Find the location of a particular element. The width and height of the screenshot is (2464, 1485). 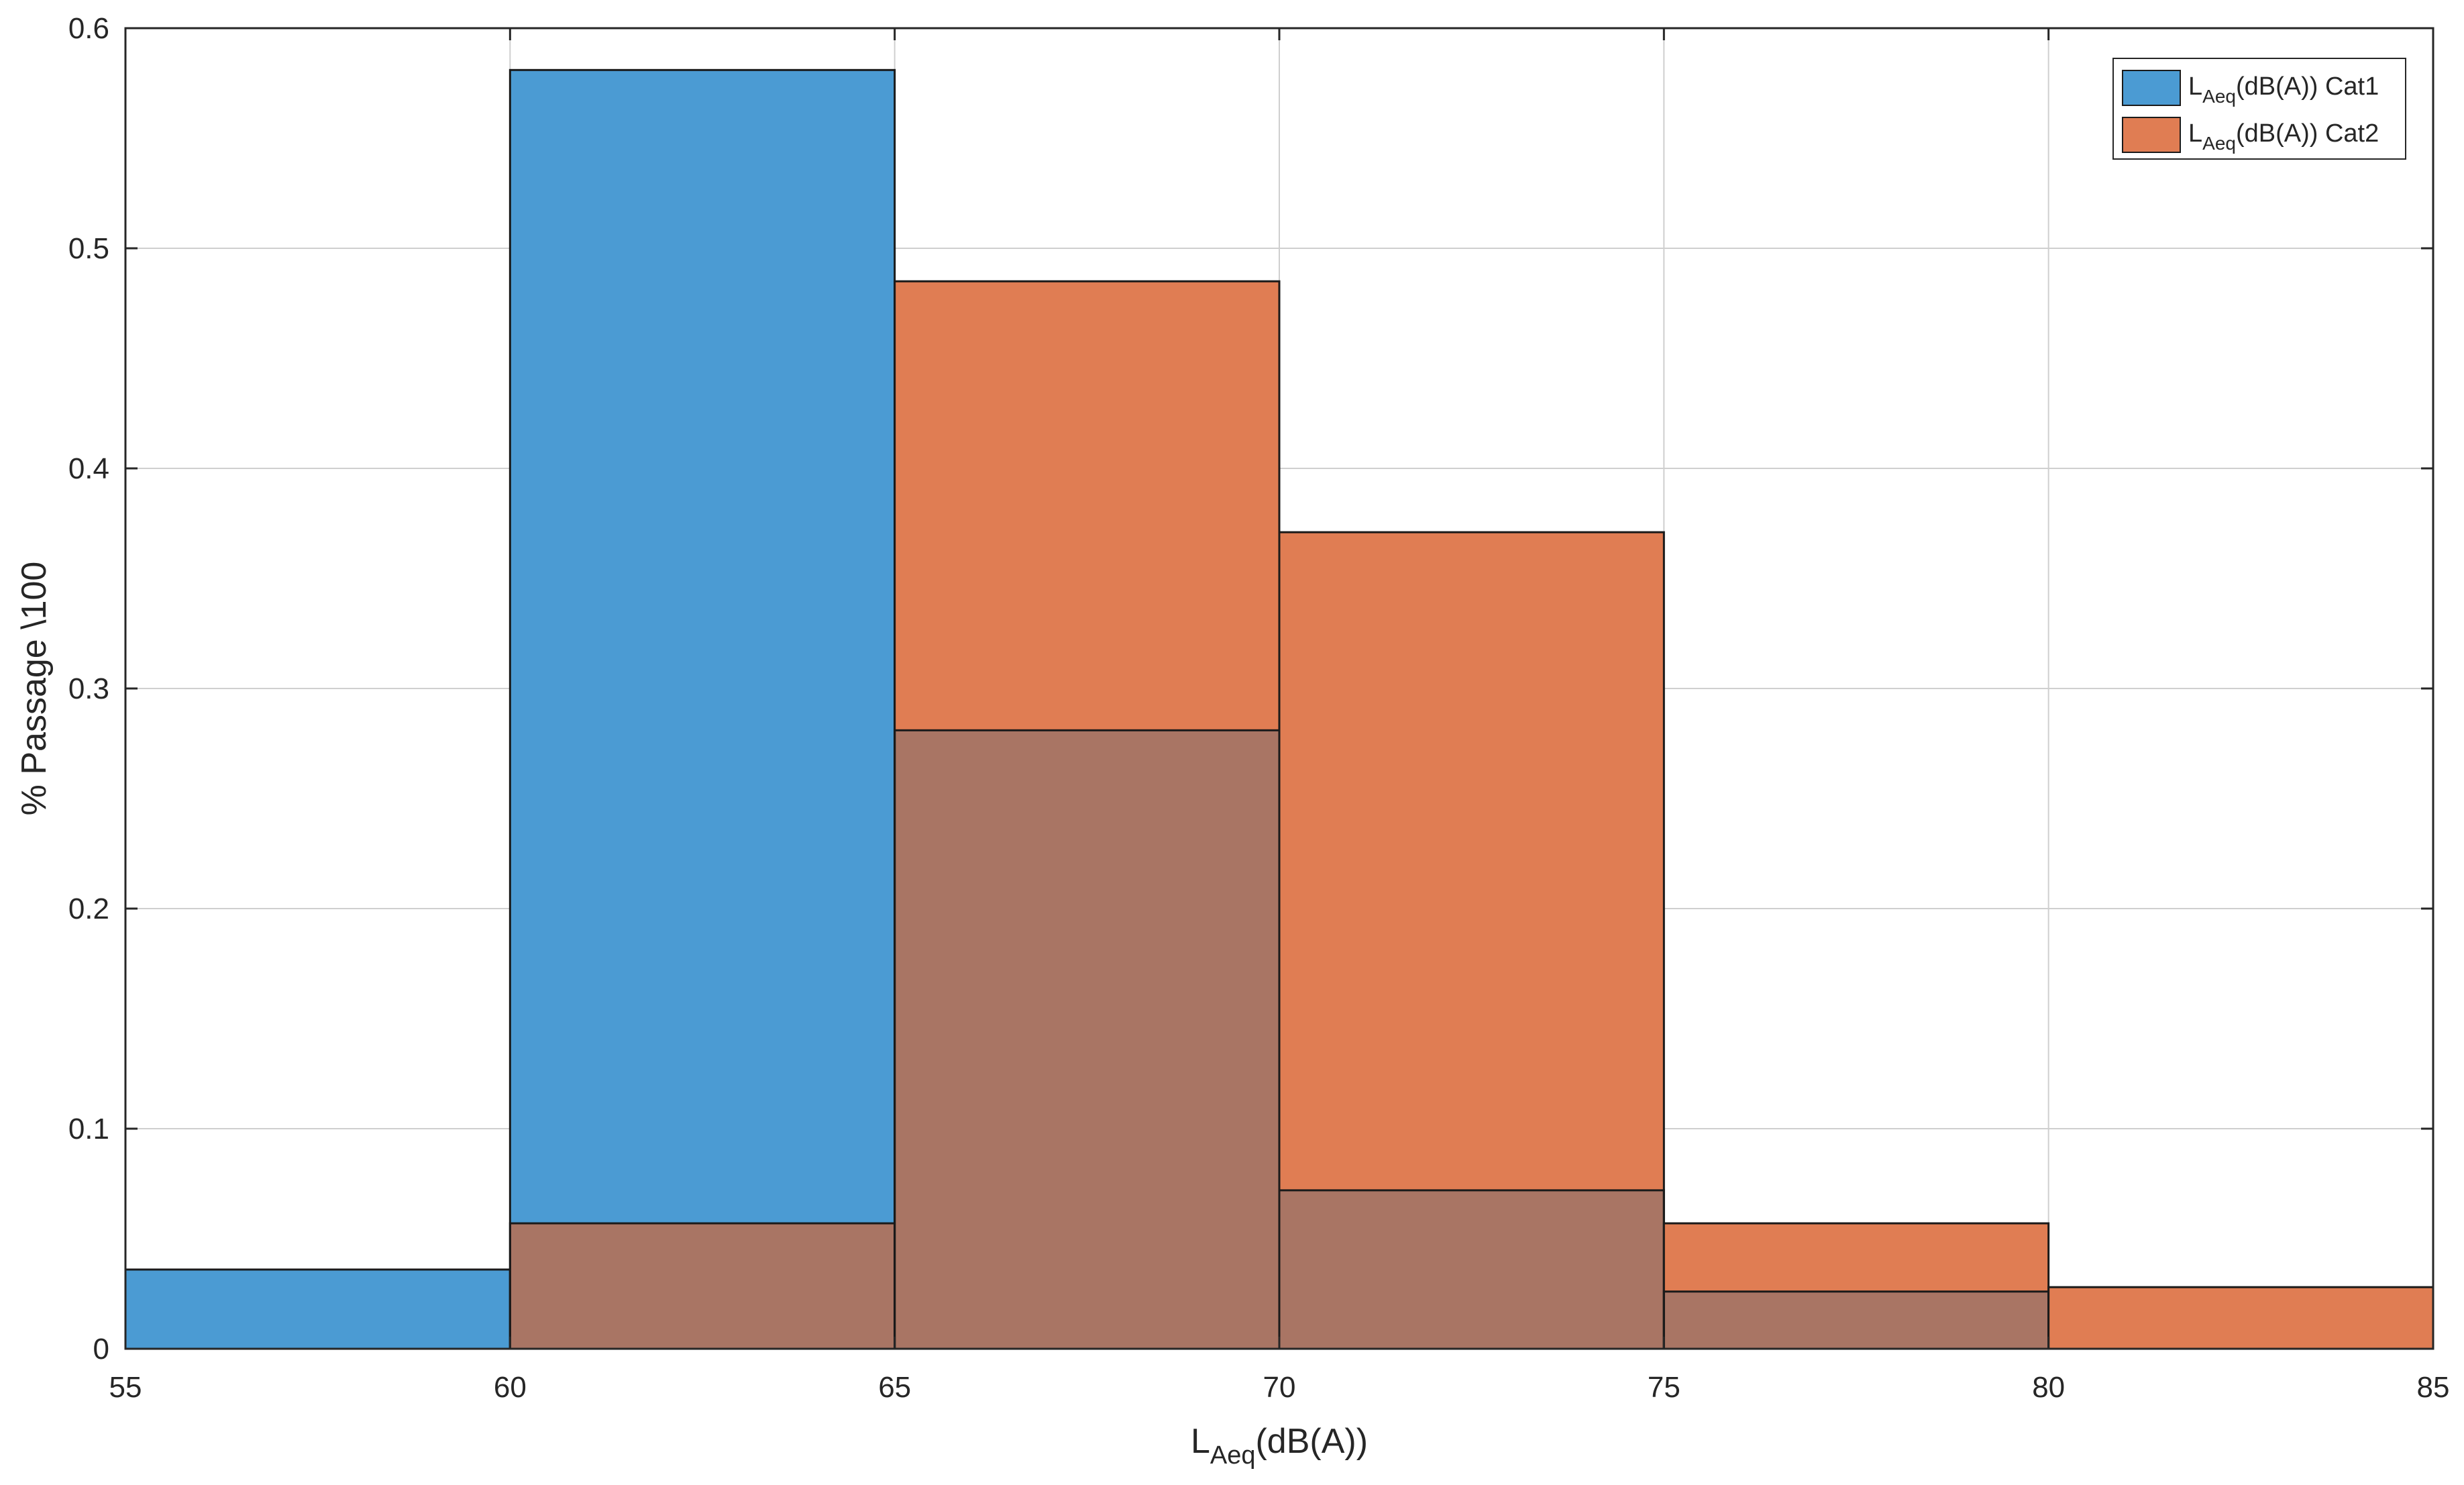

legend-label-cat2-subscript: Aeq is located at coordinates (2219, 143).